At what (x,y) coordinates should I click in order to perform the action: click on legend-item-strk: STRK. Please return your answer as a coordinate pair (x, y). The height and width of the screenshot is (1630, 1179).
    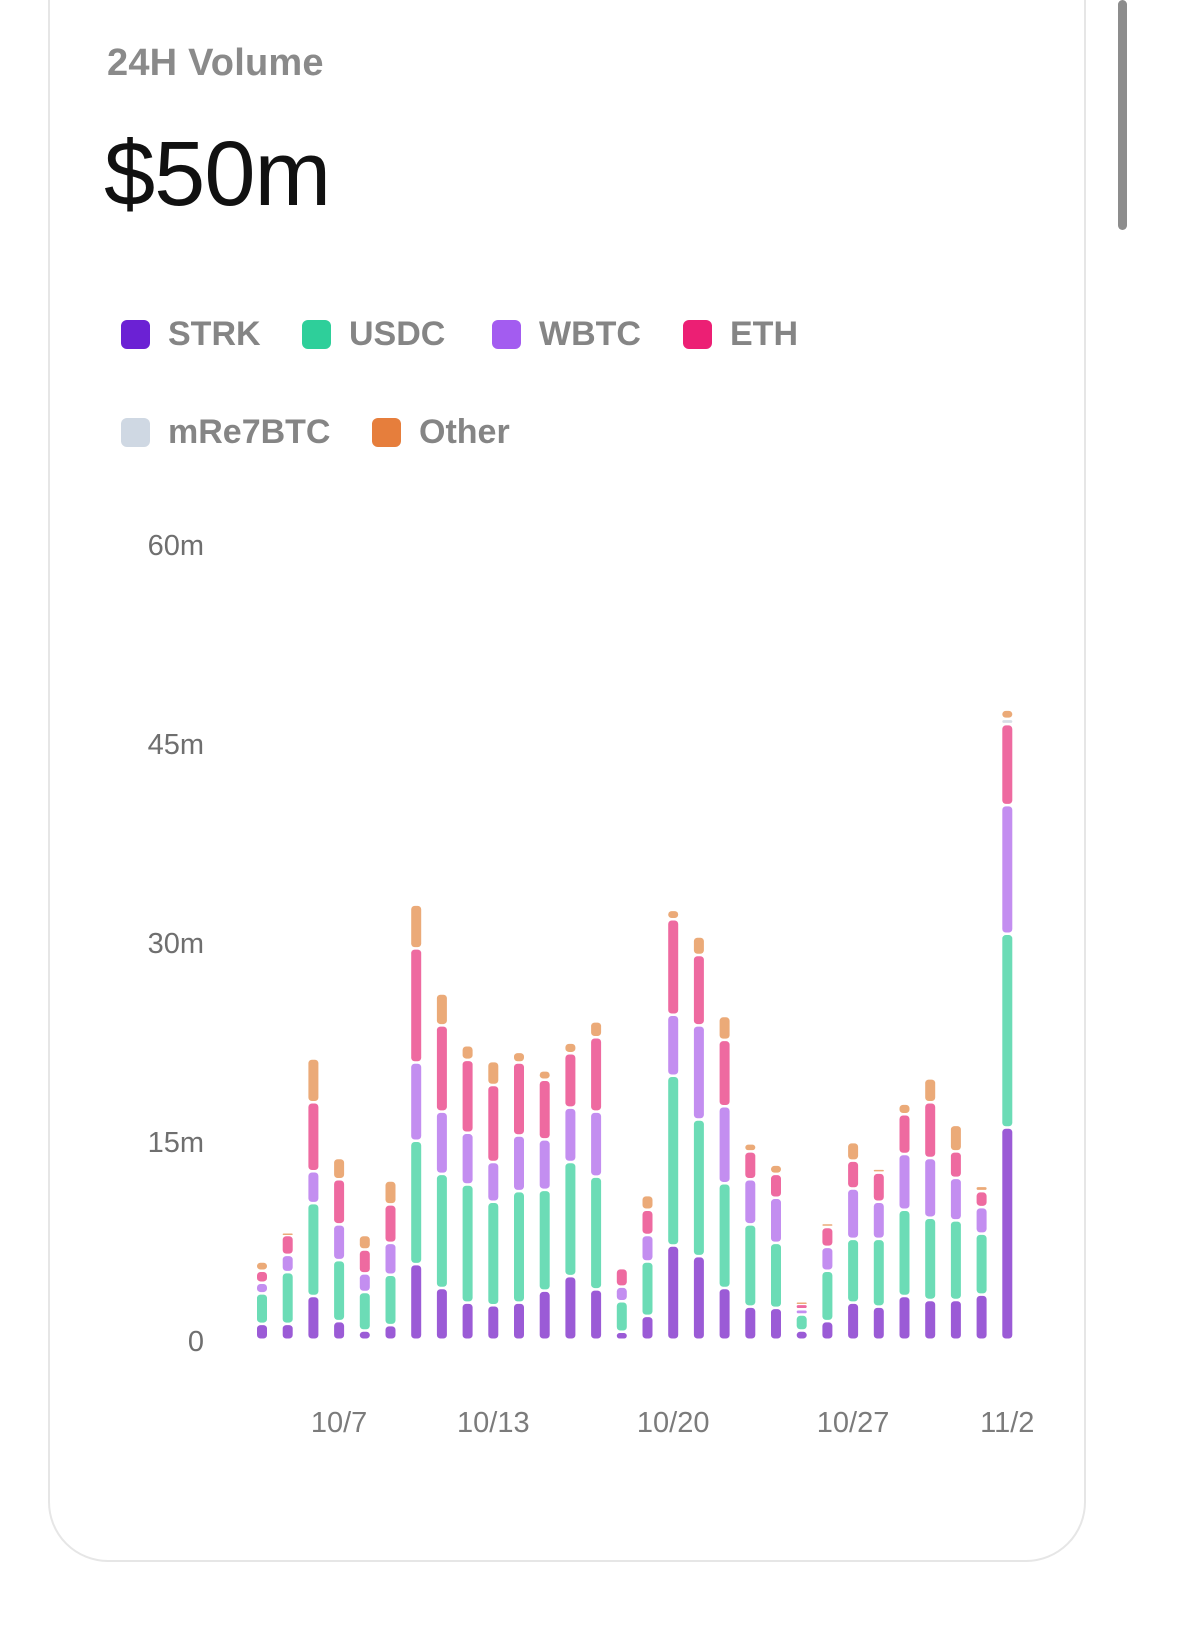
    Looking at the image, I should click on (191, 334).